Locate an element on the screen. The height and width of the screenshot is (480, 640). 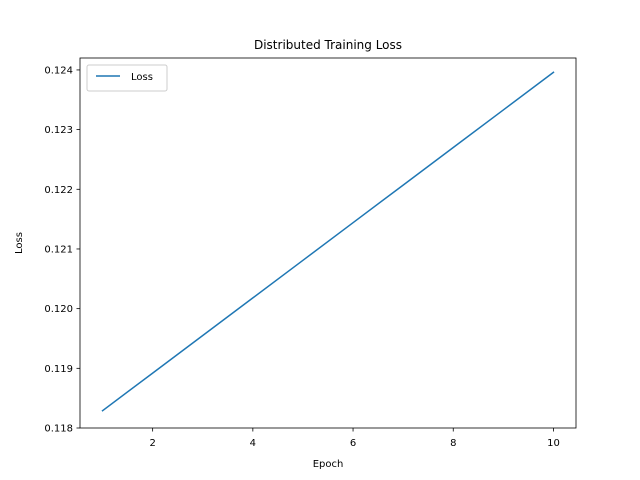
y-axis-label: Loss is located at coordinates (19, 243).